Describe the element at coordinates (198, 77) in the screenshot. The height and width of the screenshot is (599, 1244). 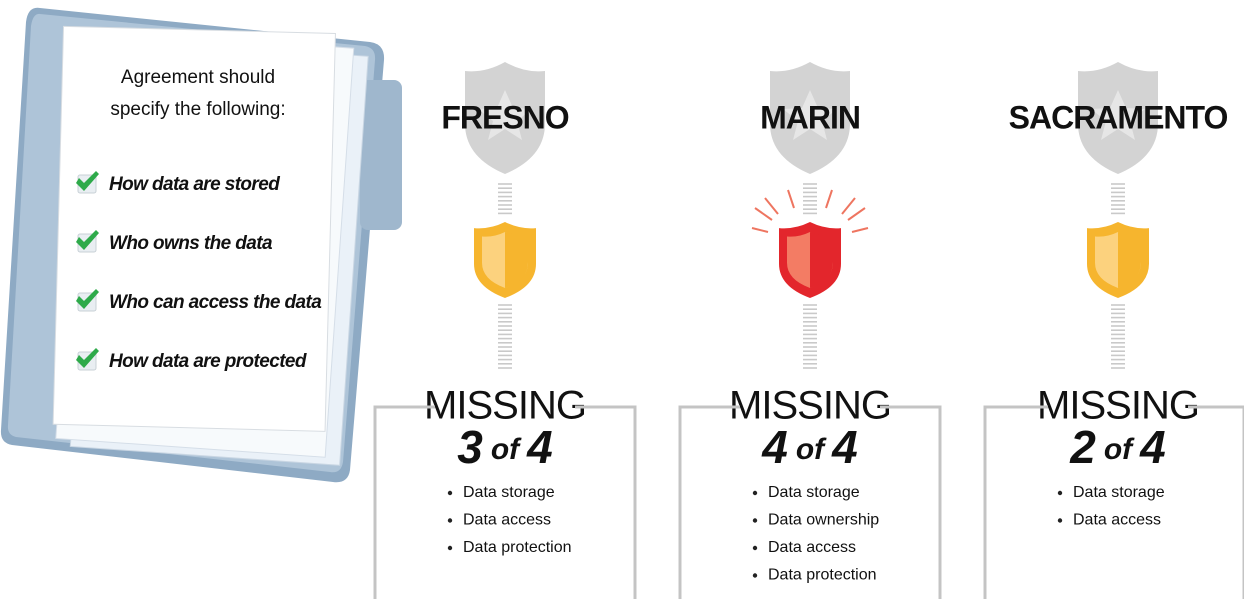
I see `intro-text: Agreement should` at that location.